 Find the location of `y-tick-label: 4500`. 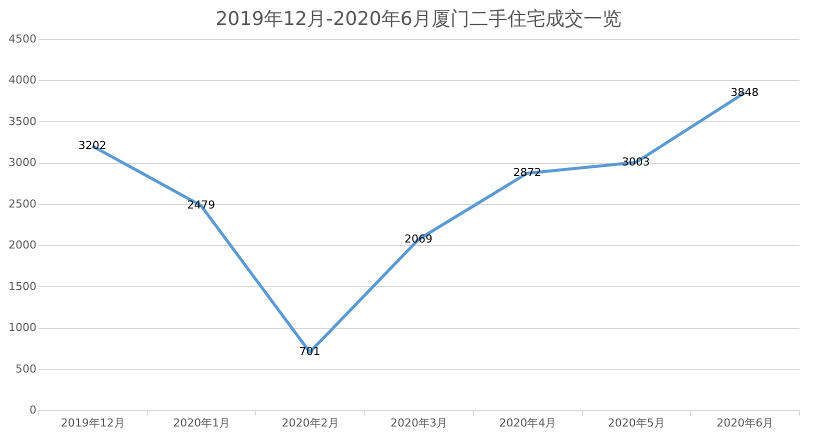

y-tick-label: 4500 is located at coordinates (22, 39).